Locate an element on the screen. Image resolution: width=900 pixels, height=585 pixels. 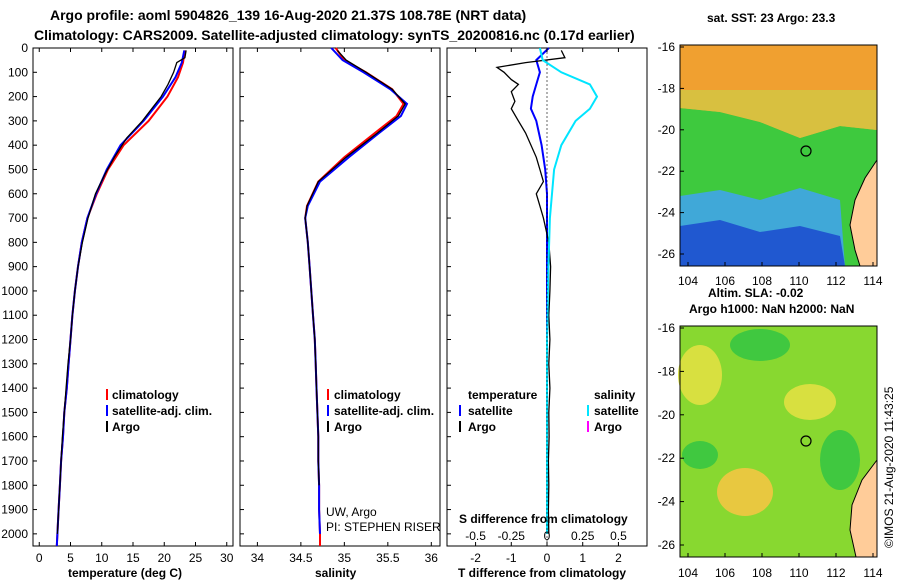
legend-climatology-label: climatology is located at coordinates (367, 395).